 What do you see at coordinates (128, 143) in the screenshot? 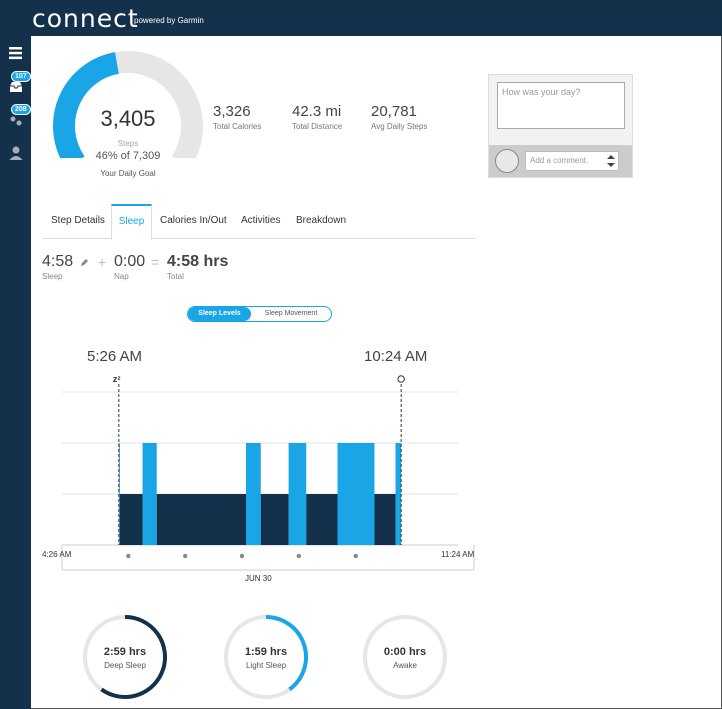
I see `steps-label: Steps` at bounding box center [128, 143].